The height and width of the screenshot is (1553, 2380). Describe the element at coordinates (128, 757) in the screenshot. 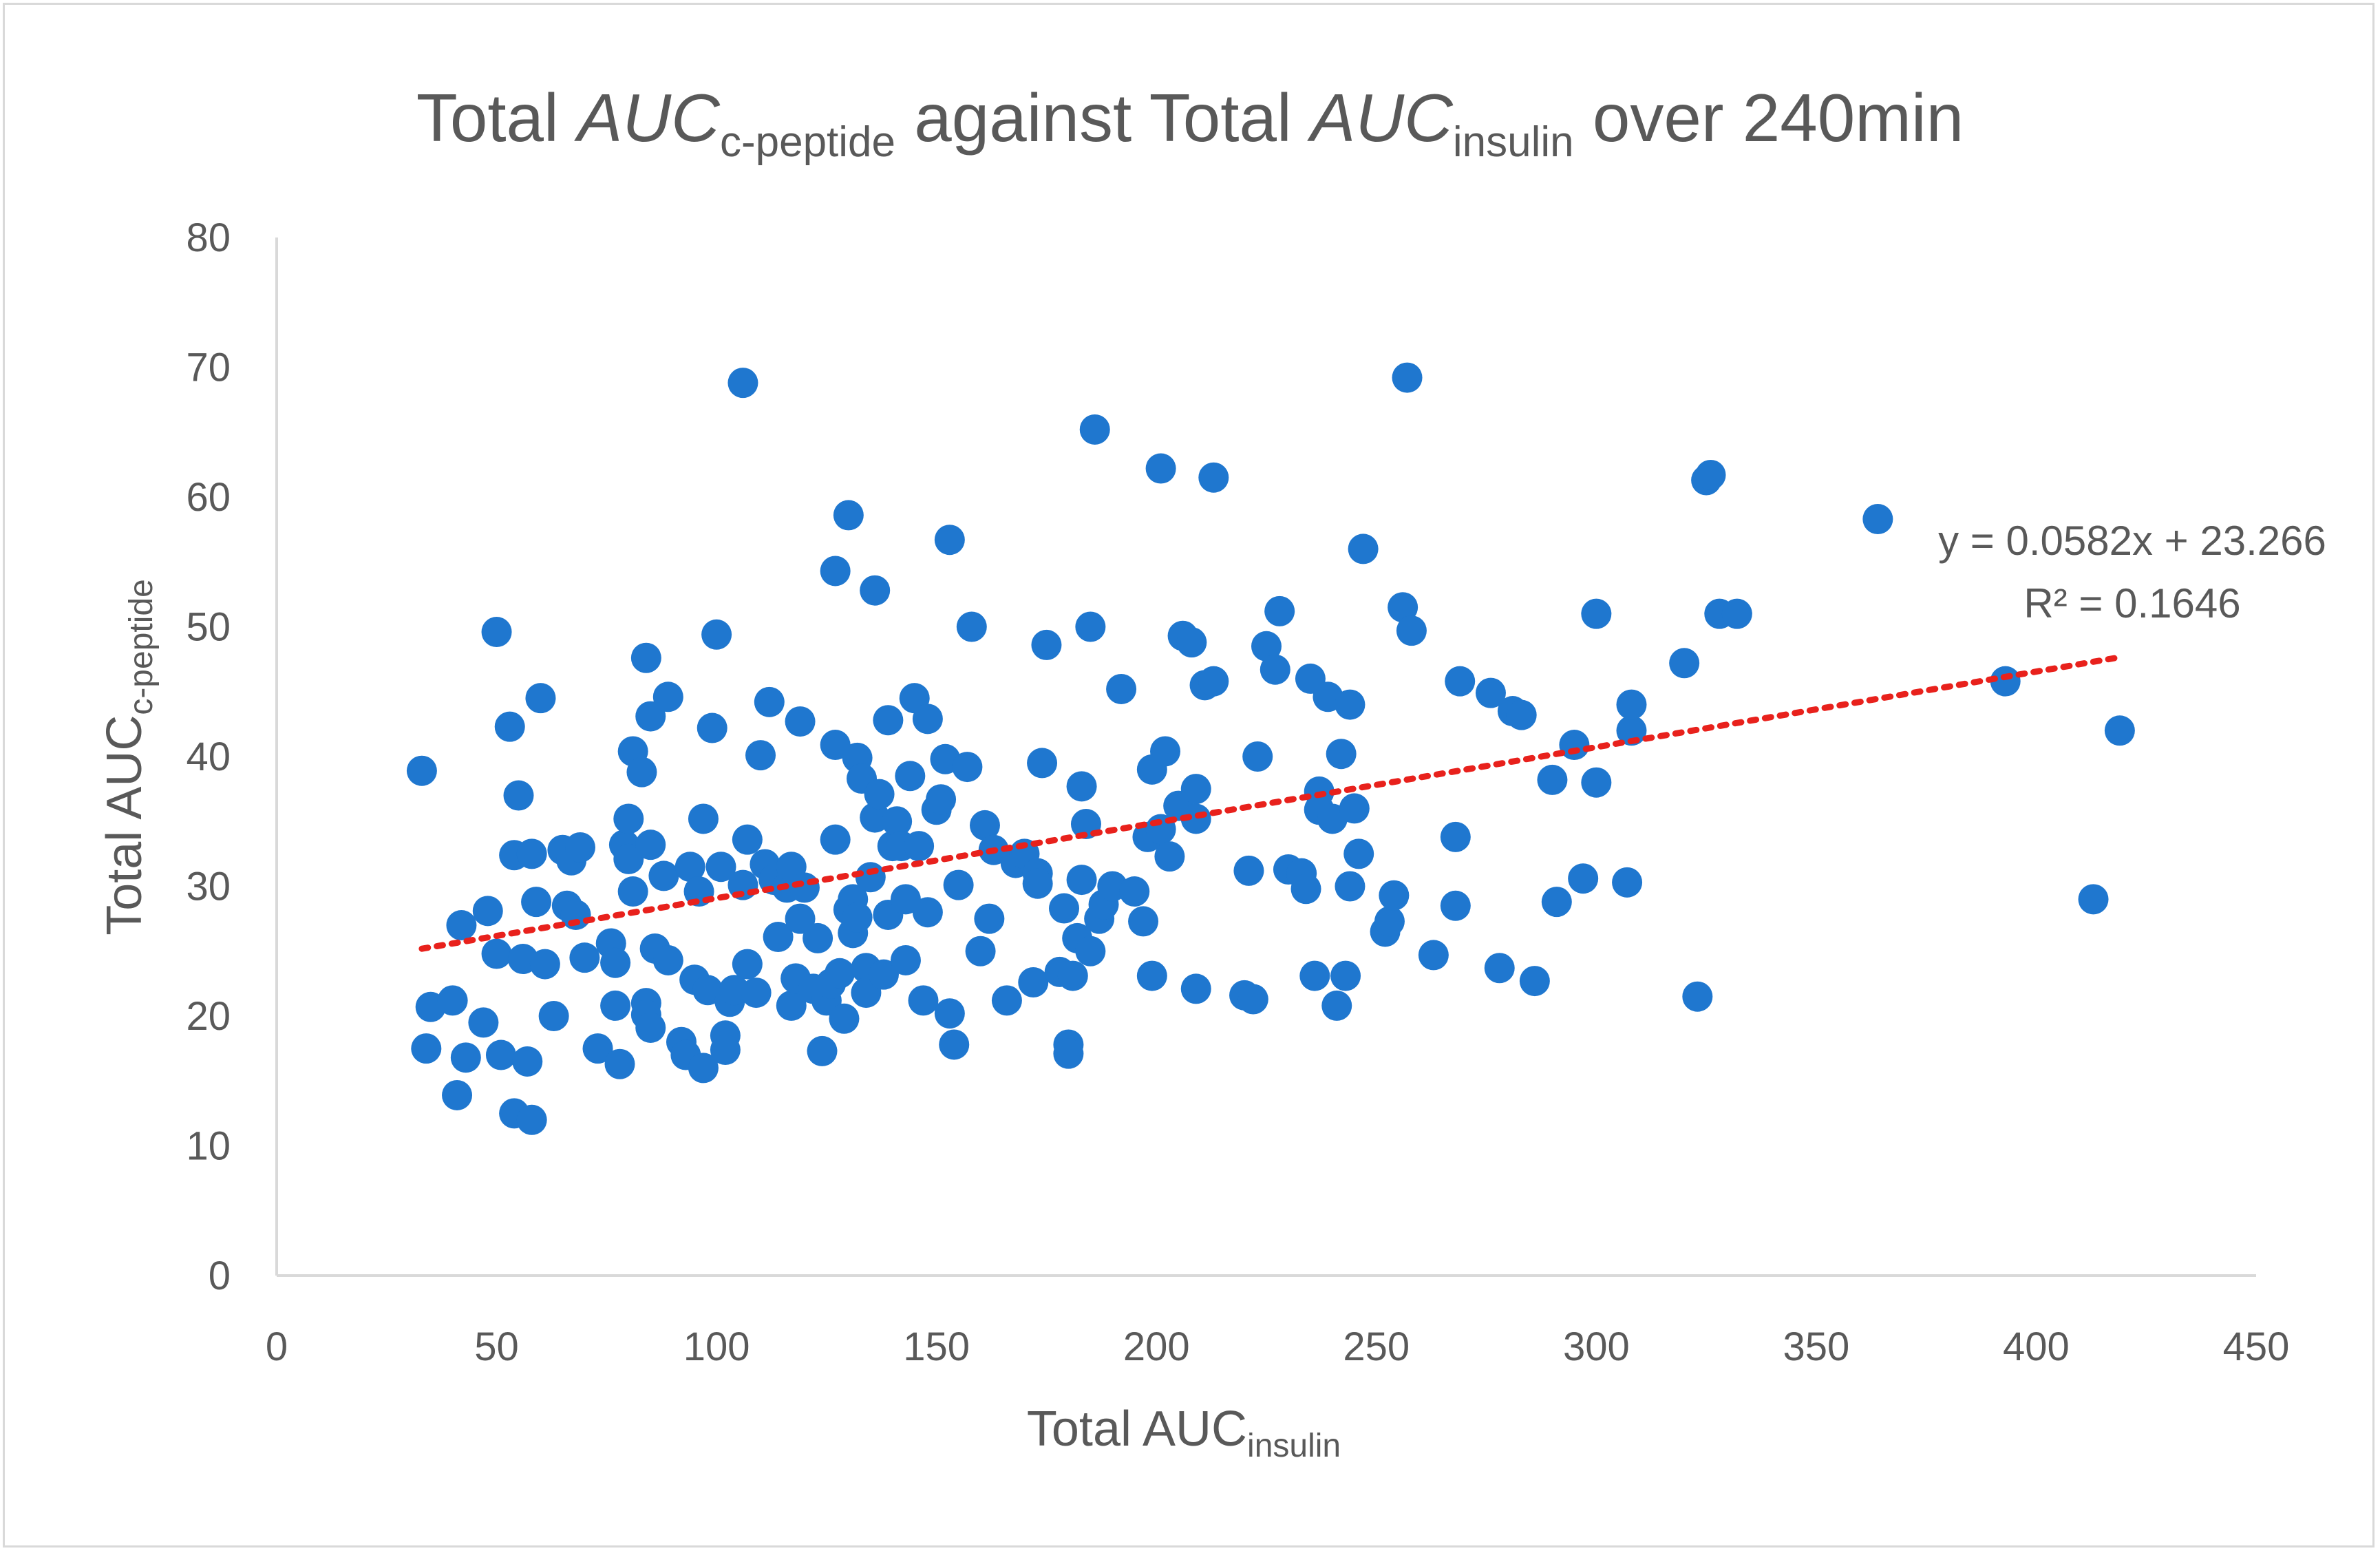

I see `y-axis-title: Total AUCc-peptide` at that location.